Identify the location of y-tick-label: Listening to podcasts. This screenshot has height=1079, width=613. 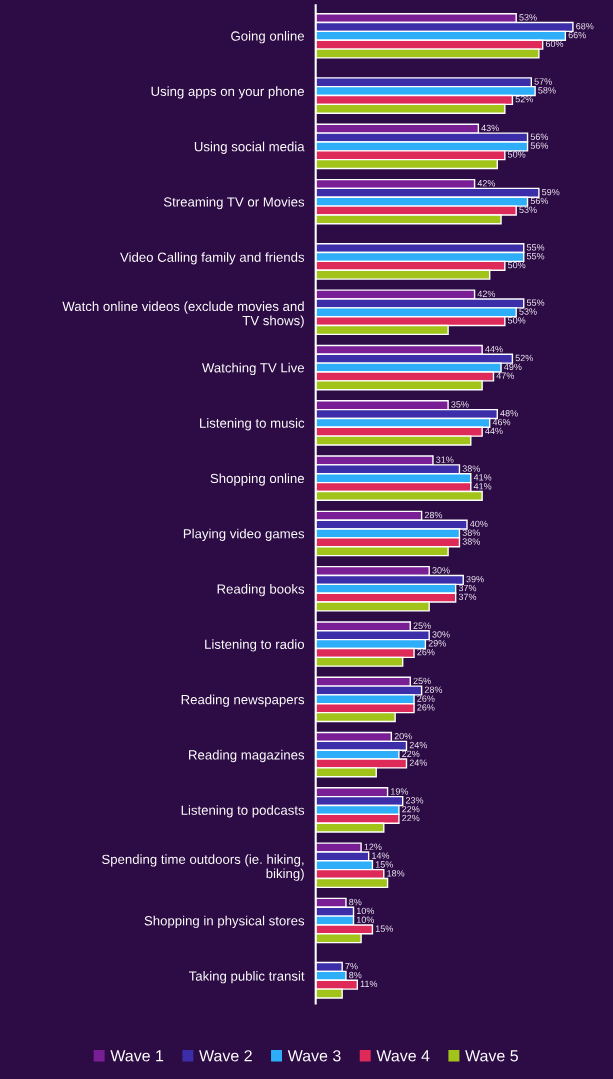
(243, 811).